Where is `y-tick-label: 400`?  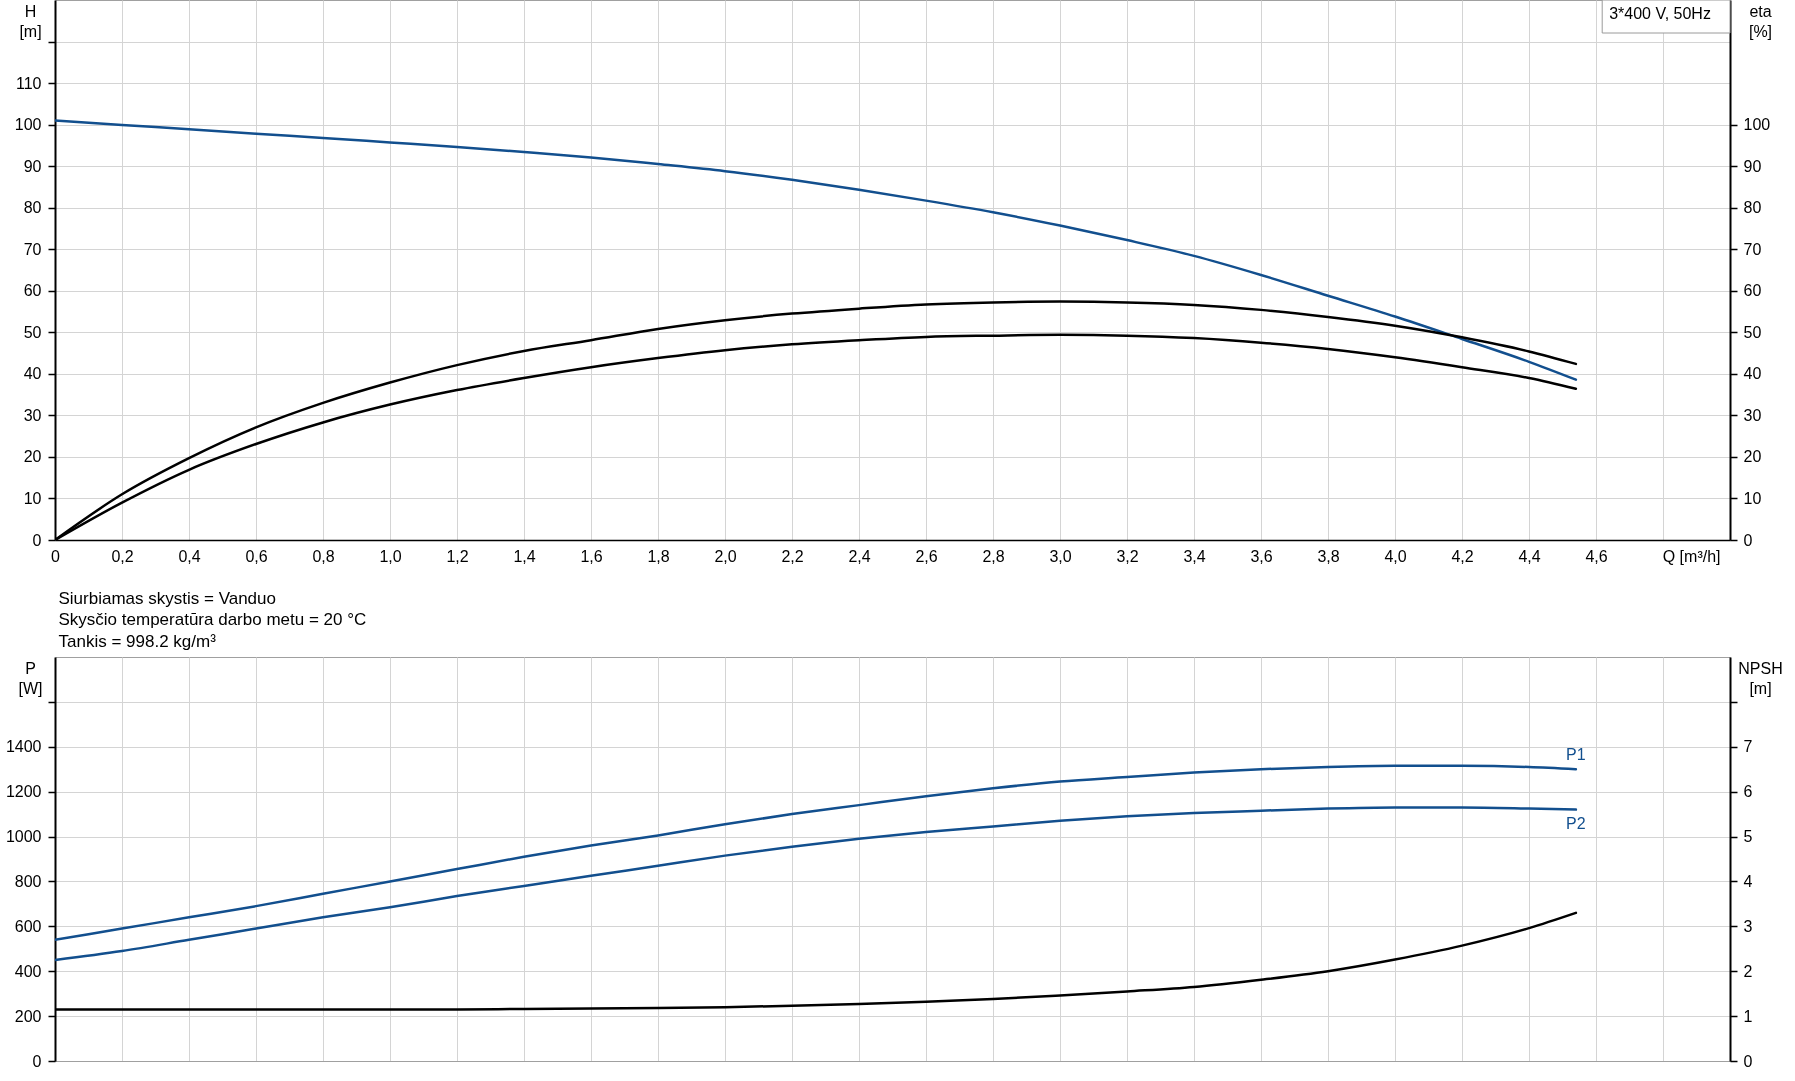
y-tick-label: 400 is located at coordinates (28, 971).